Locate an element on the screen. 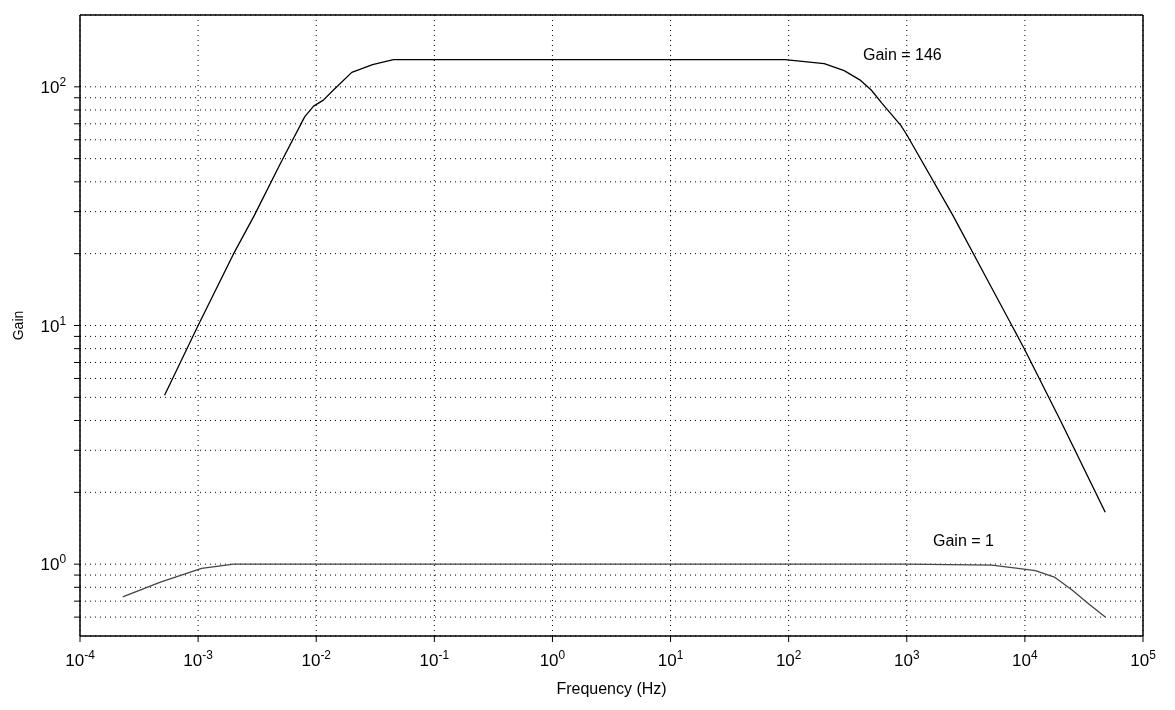 The image size is (1175, 710). x-tick-label: 10$^{-3}$ is located at coordinates (198, 659).